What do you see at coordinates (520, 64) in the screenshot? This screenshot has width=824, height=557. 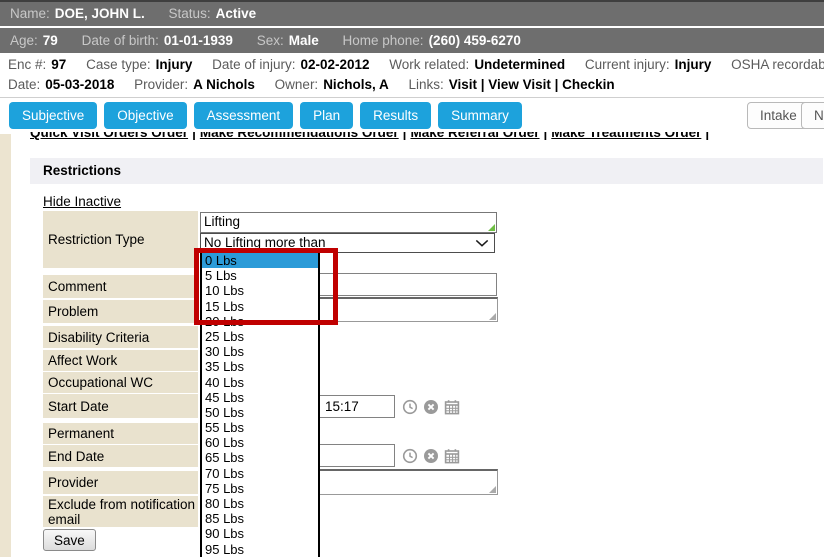 I see `work-related-value: Undetermined` at bounding box center [520, 64].